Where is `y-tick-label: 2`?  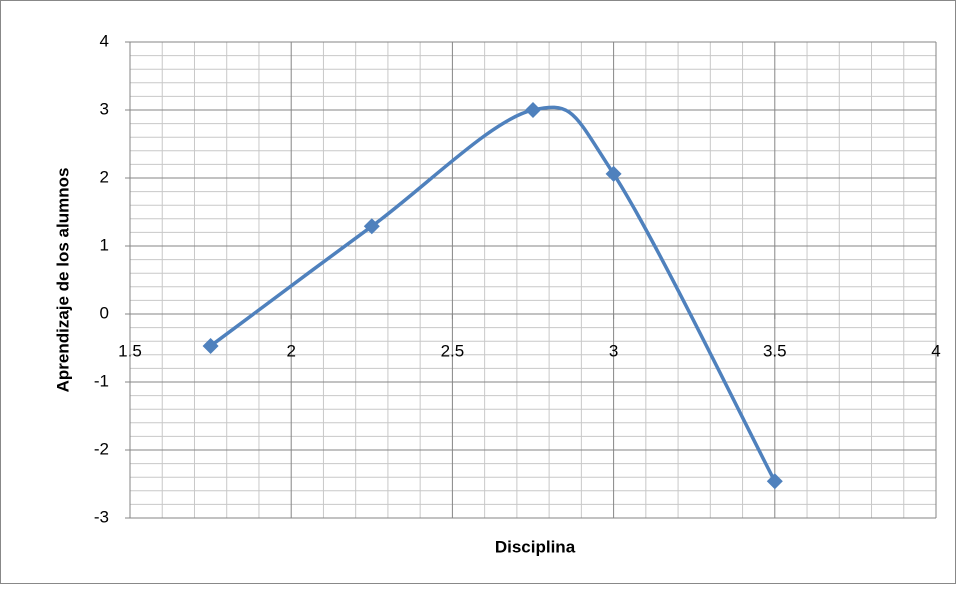 y-tick-label: 2 is located at coordinates (104, 176).